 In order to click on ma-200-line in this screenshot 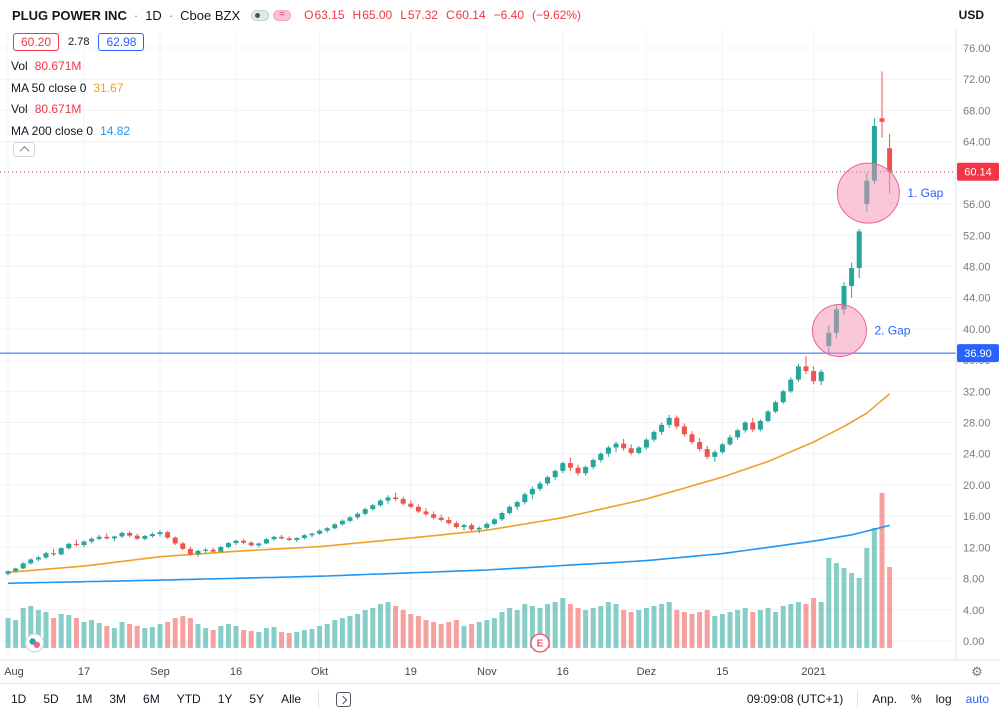, I will do `click(448, 554)`.